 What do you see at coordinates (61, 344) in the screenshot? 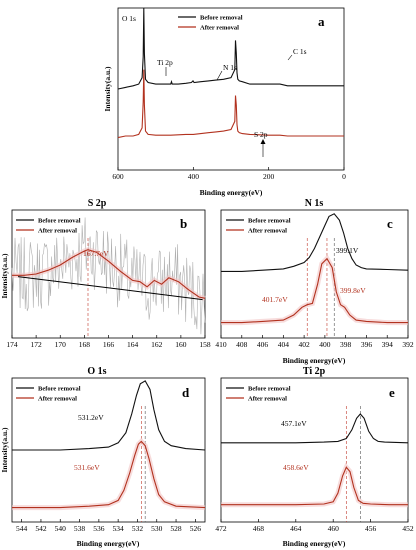
I see `x-tick-label-b-170: 170` at bounding box center [61, 344].